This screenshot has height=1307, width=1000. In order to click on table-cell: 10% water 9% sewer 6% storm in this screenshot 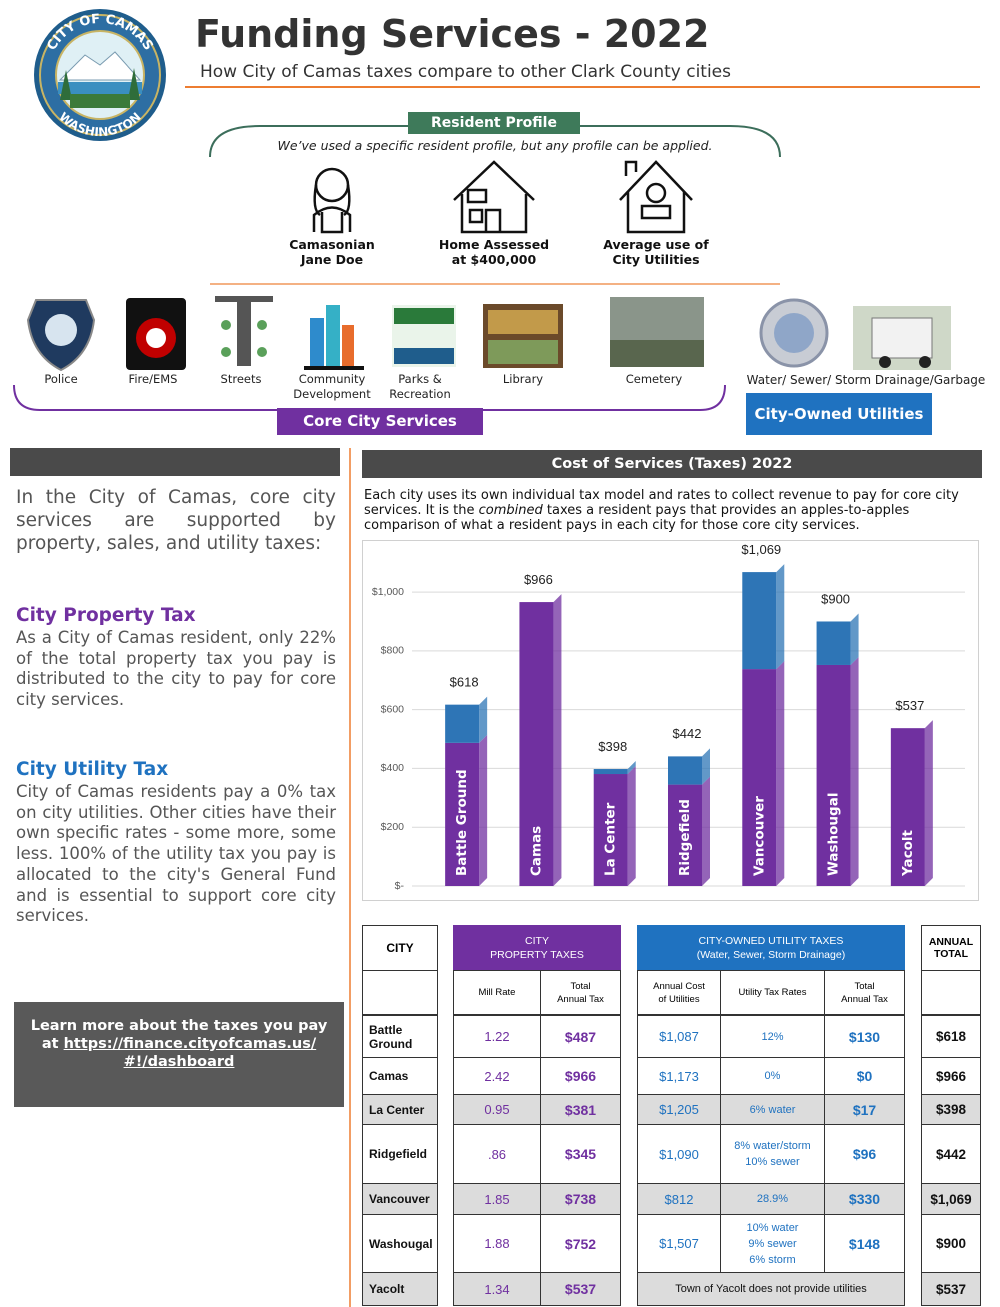, I will do `click(772, 1243)`.